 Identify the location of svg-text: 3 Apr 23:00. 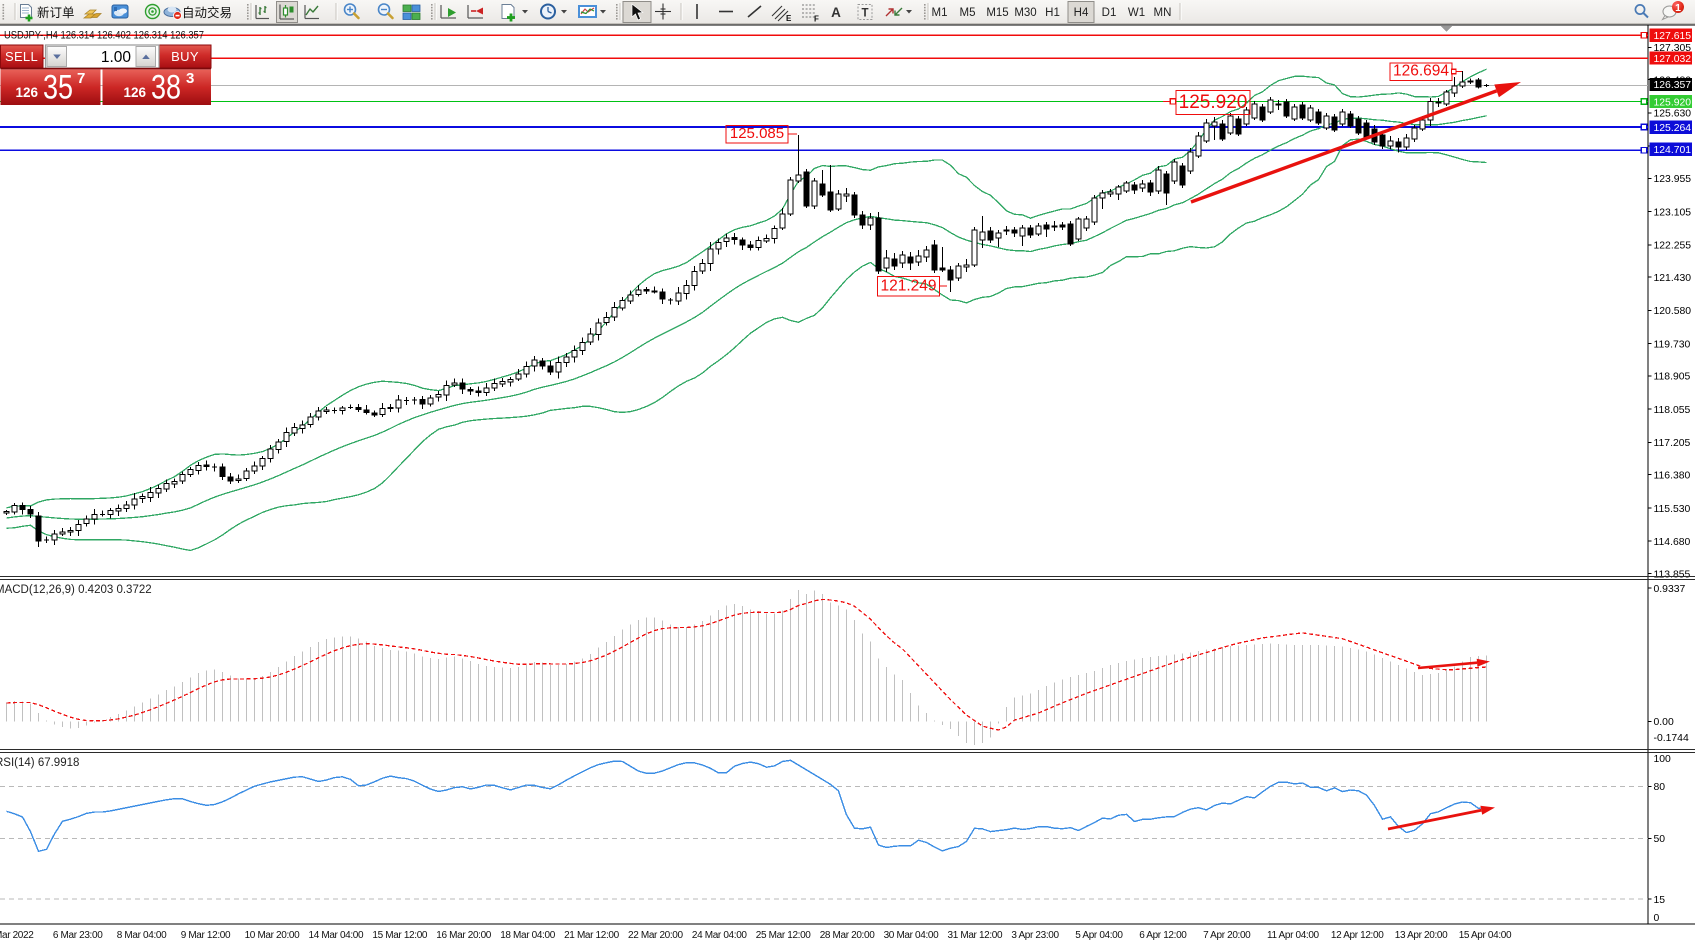
(1035, 935).